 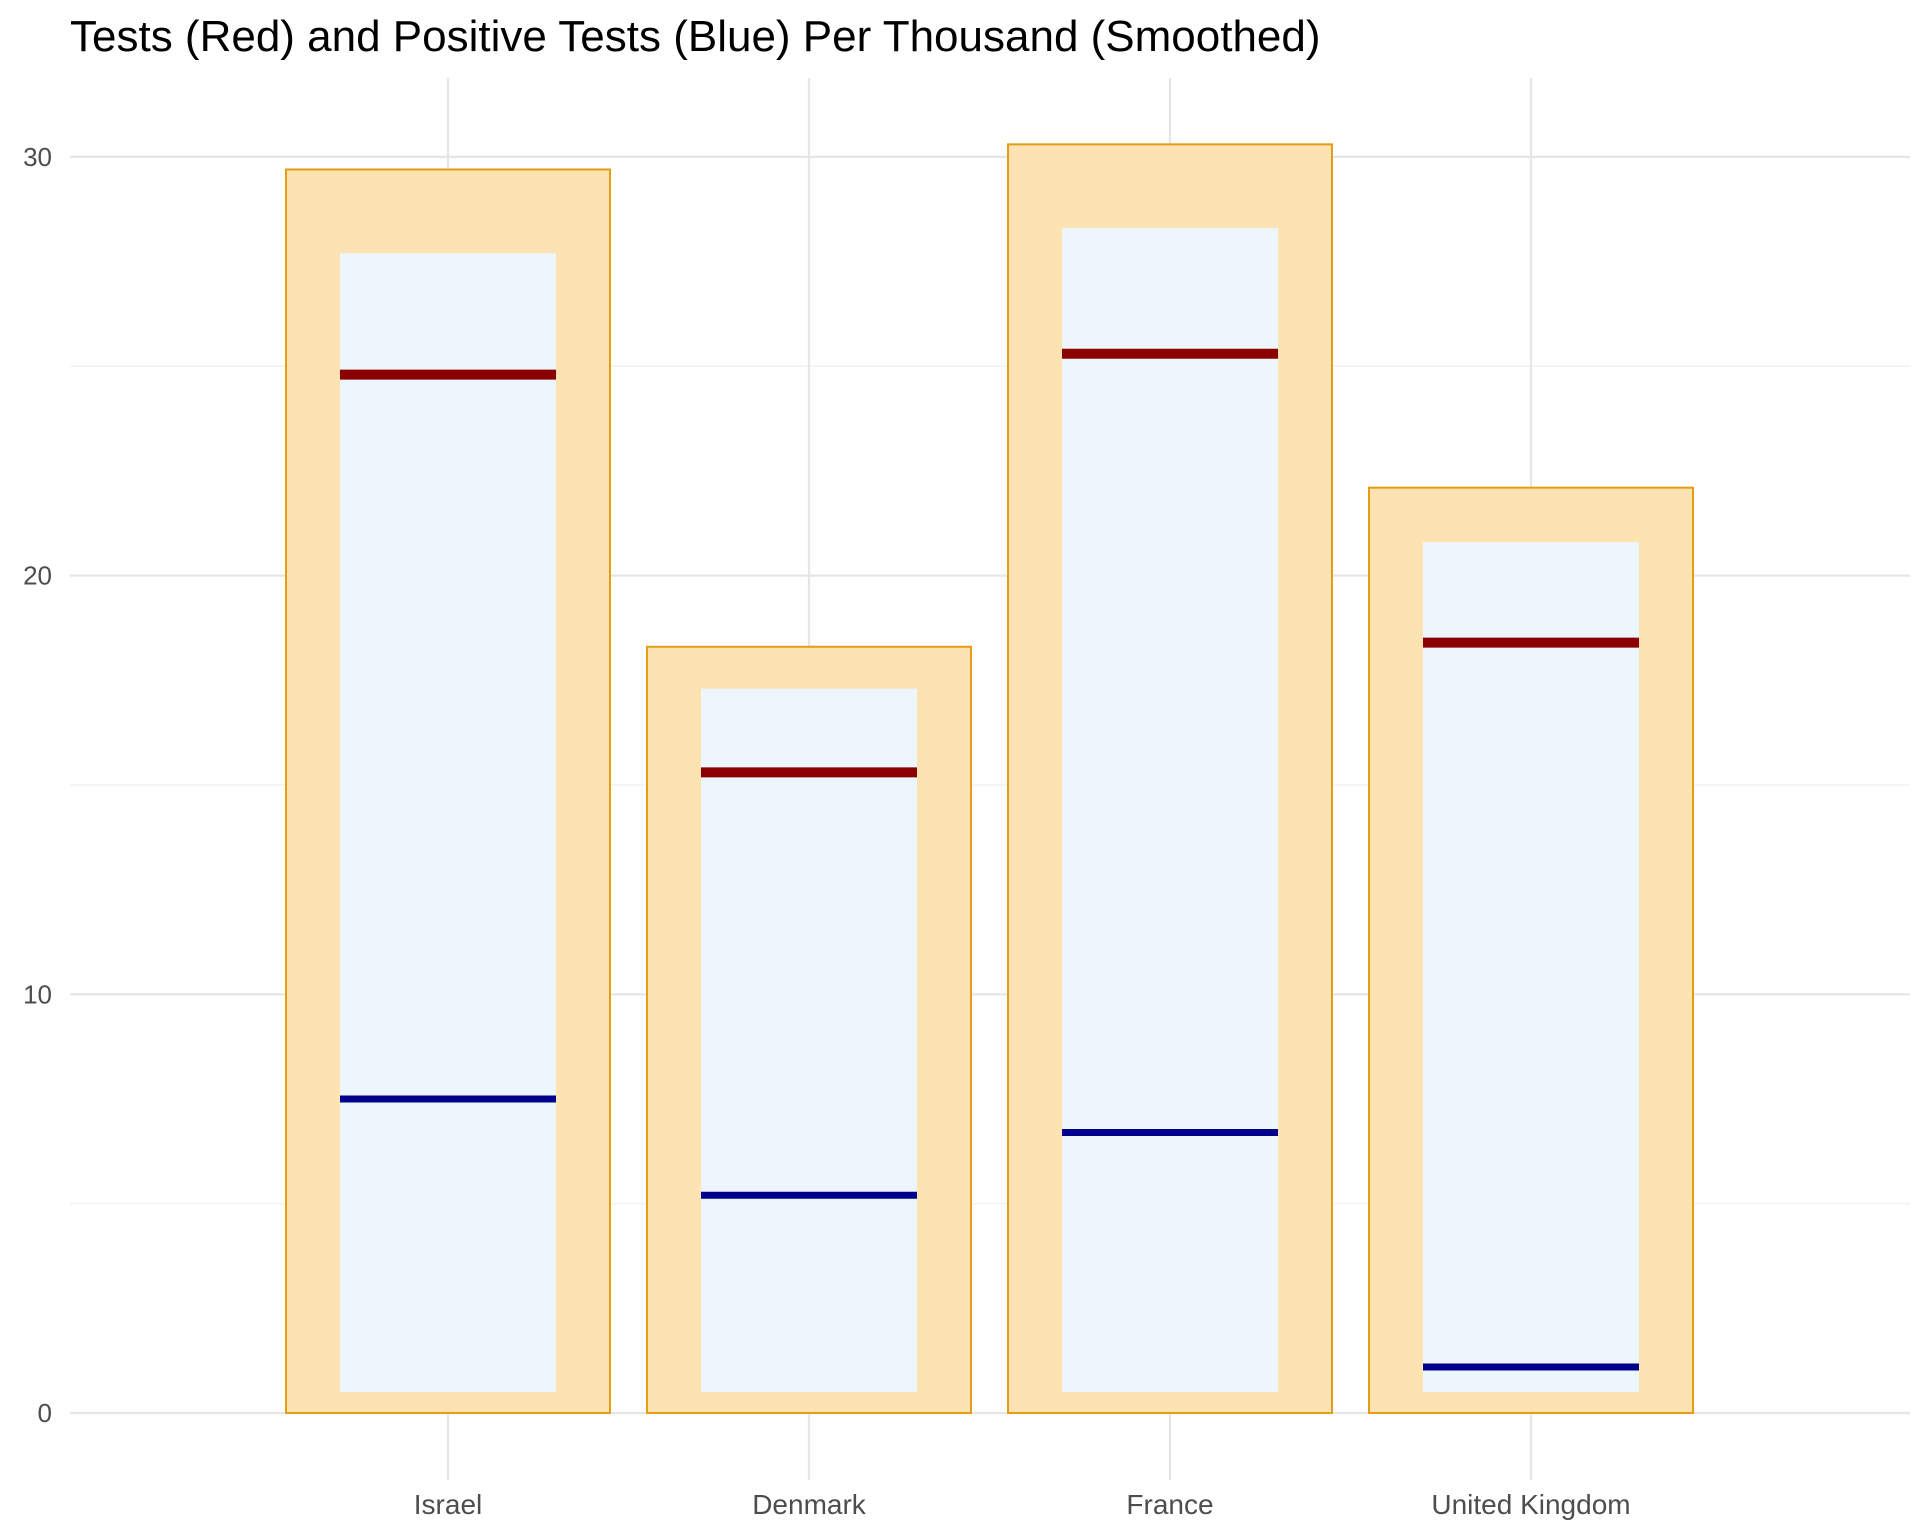 I want to click on y-tick-label: 20, so click(x=37, y=576).